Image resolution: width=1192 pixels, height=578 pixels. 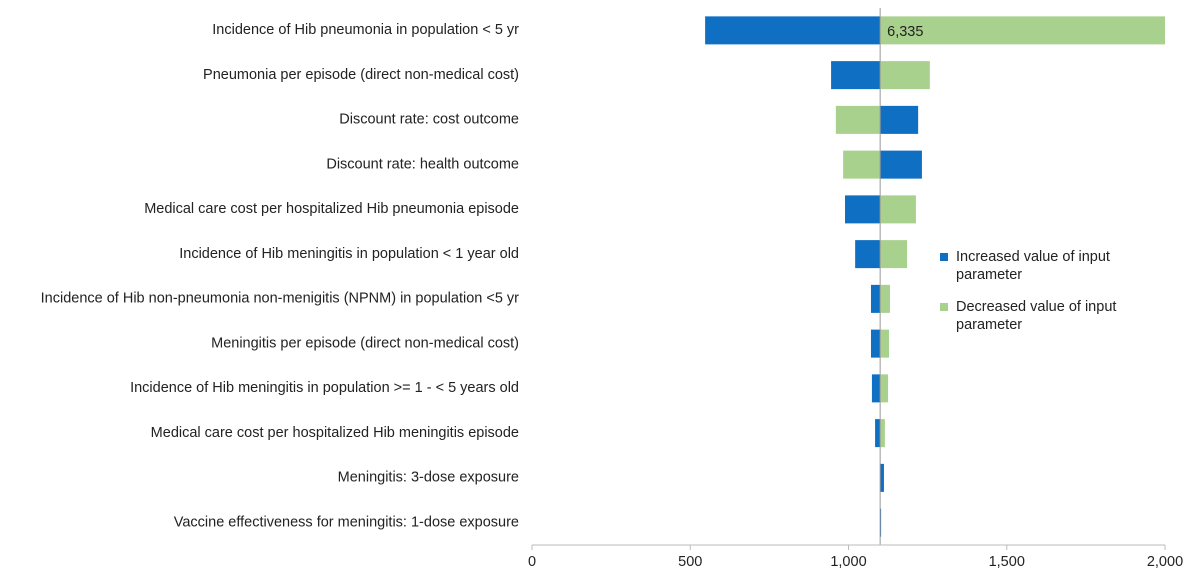 I want to click on legend-label: Increased value of input parameter, so click(x=1033, y=266).